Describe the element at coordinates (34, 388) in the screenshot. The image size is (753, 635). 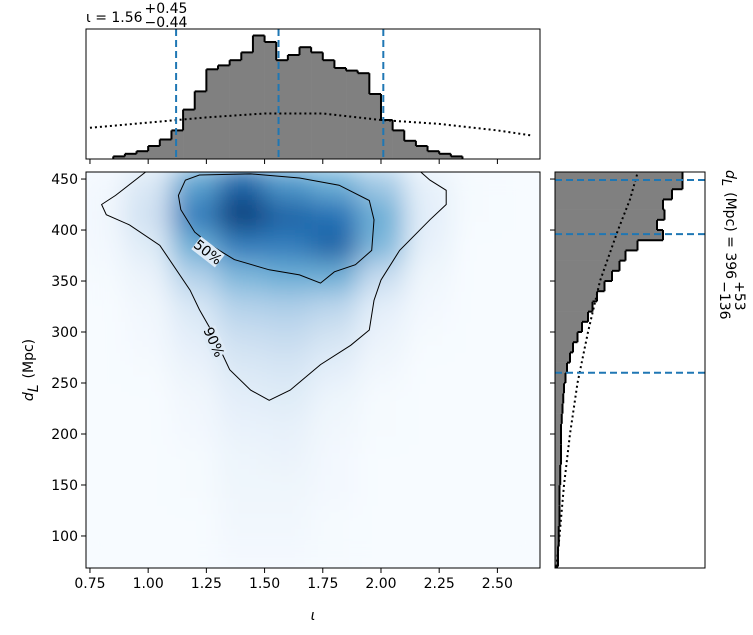
I see `y-label-subscript: L` at that location.